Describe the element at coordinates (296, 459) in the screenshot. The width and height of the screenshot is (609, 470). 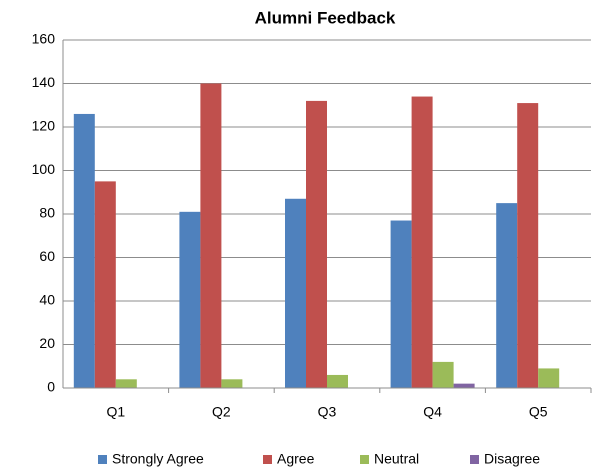
I see `legend-label: Agree` at that location.